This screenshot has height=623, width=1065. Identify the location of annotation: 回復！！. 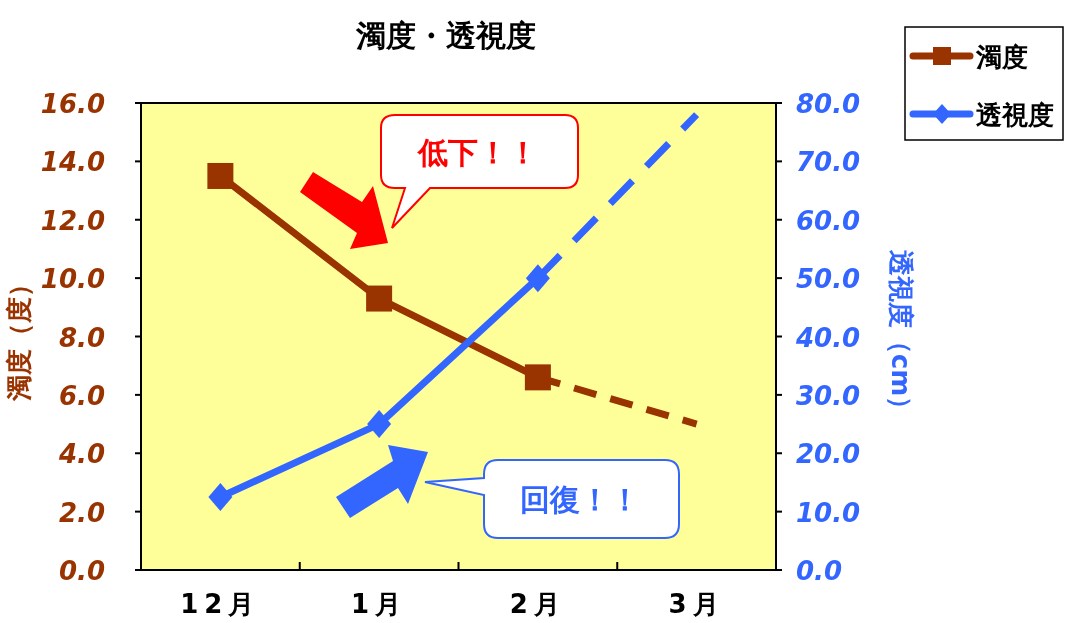
(580, 499).